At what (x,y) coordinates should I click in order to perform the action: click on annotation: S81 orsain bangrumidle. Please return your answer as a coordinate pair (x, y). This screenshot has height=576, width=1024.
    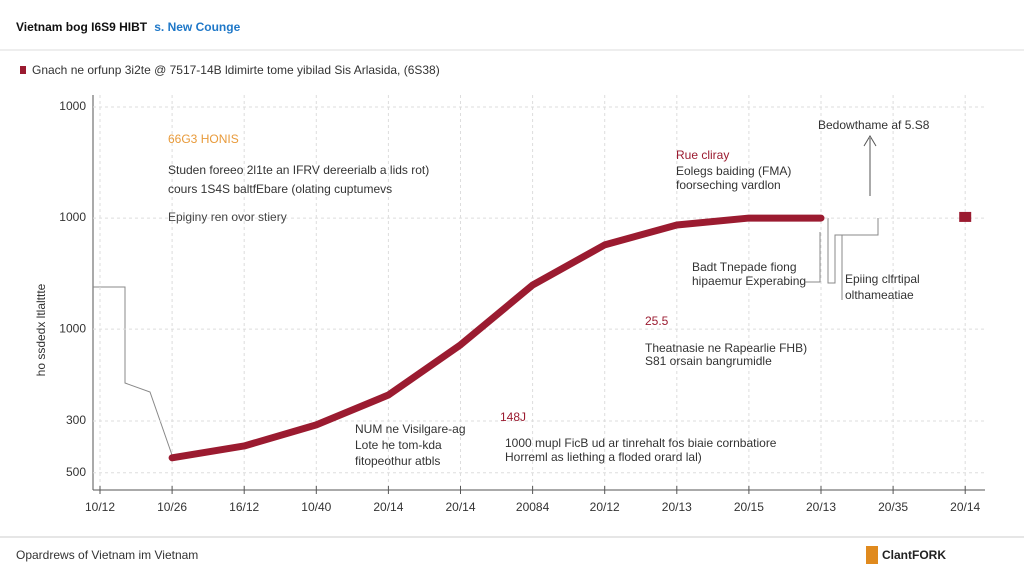
    Looking at the image, I should click on (708, 361).